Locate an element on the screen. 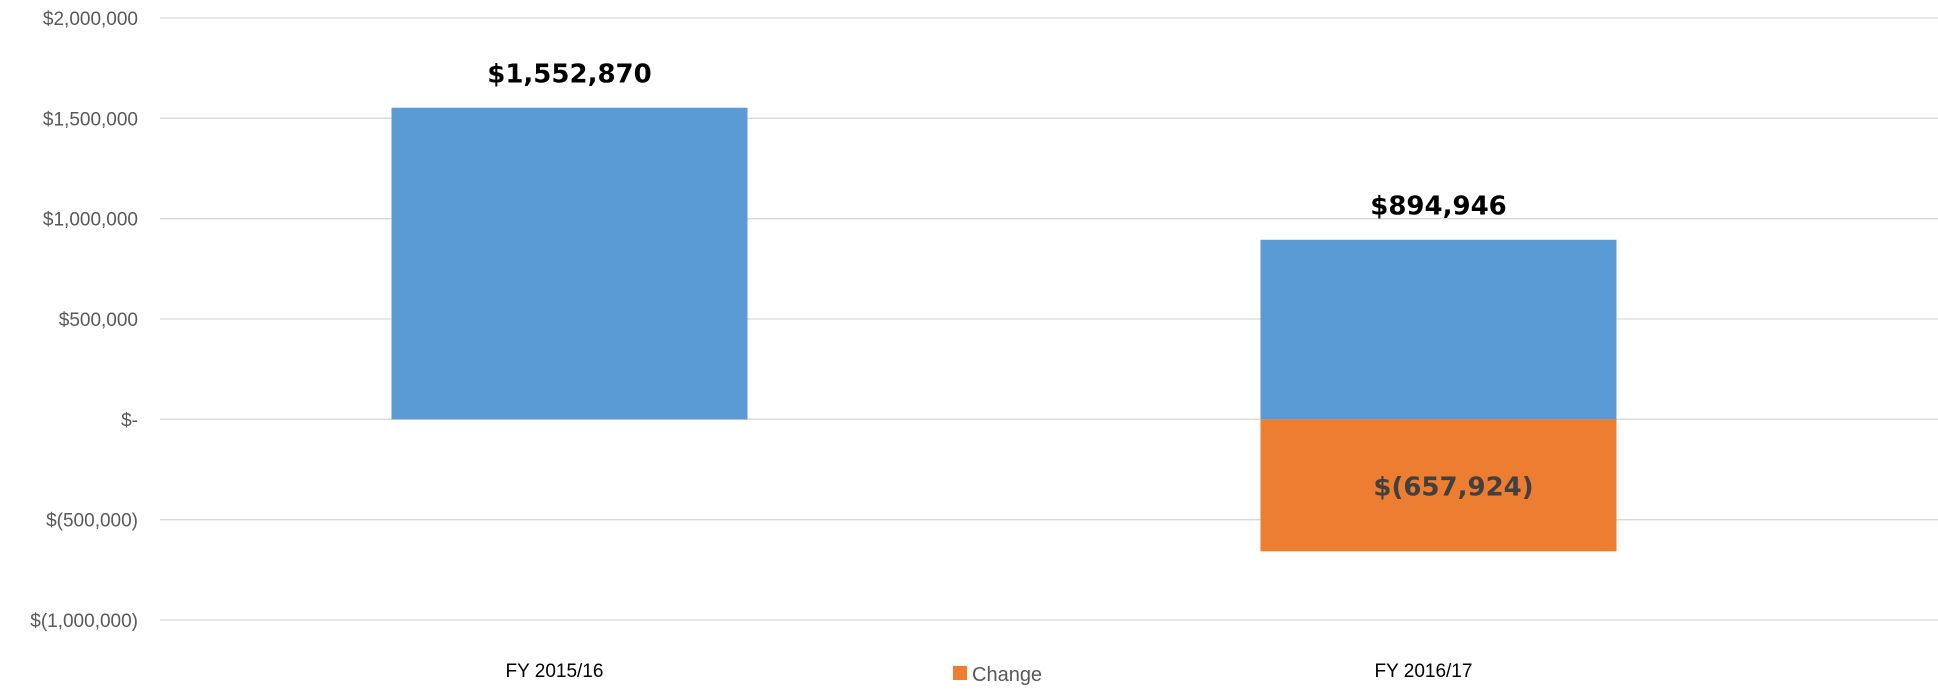 The image size is (1938, 694). legend-swatch is located at coordinates (960, 673).